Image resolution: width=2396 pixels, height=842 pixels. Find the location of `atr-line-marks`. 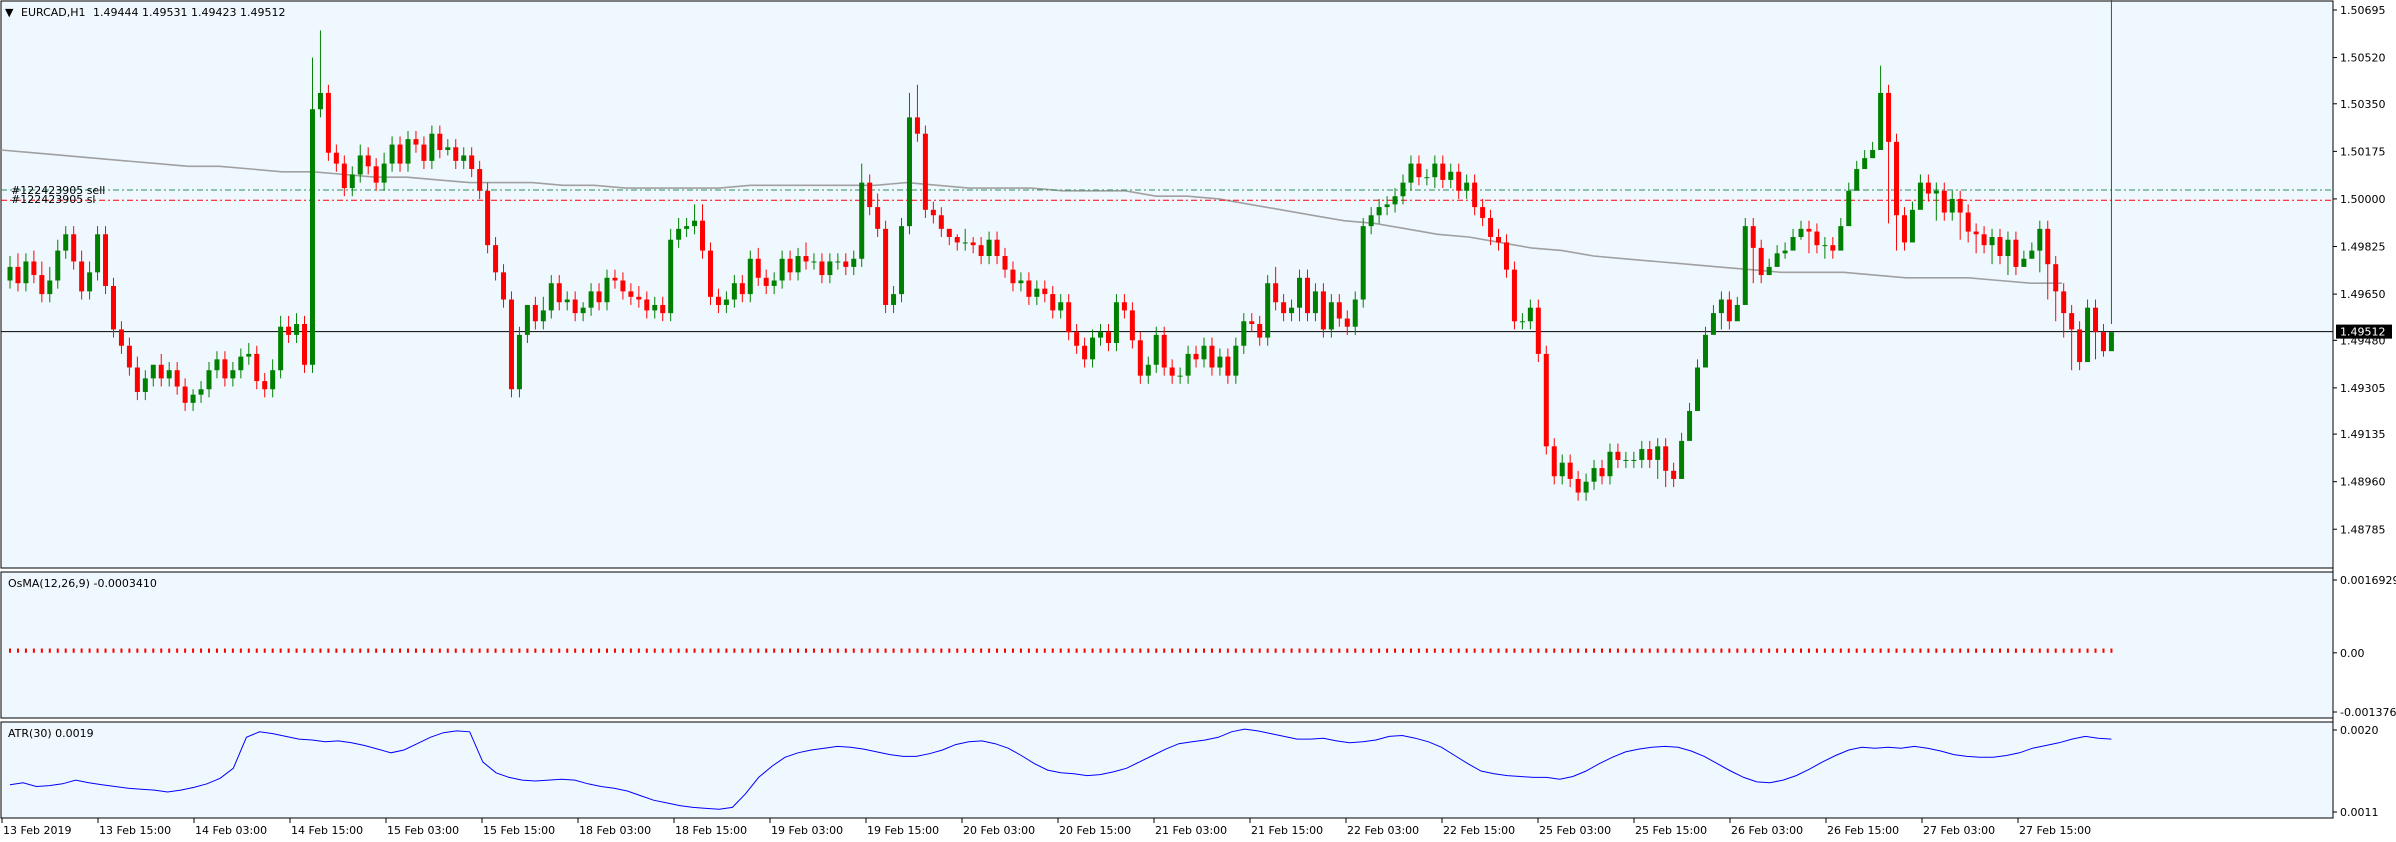

atr-line-marks is located at coordinates (1060, 769).